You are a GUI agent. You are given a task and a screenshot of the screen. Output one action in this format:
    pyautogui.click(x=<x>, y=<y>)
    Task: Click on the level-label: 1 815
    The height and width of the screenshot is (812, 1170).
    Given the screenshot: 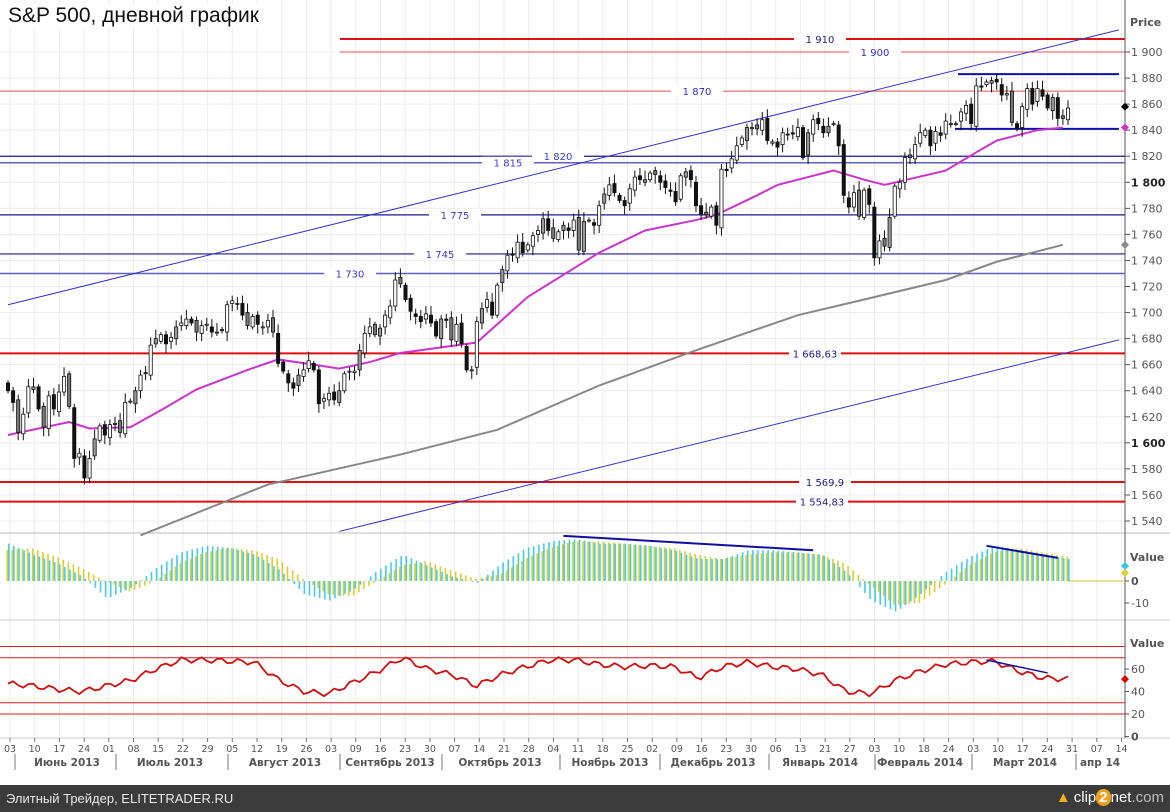 What is the action you would take?
    pyautogui.click(x=508, y=164)
    